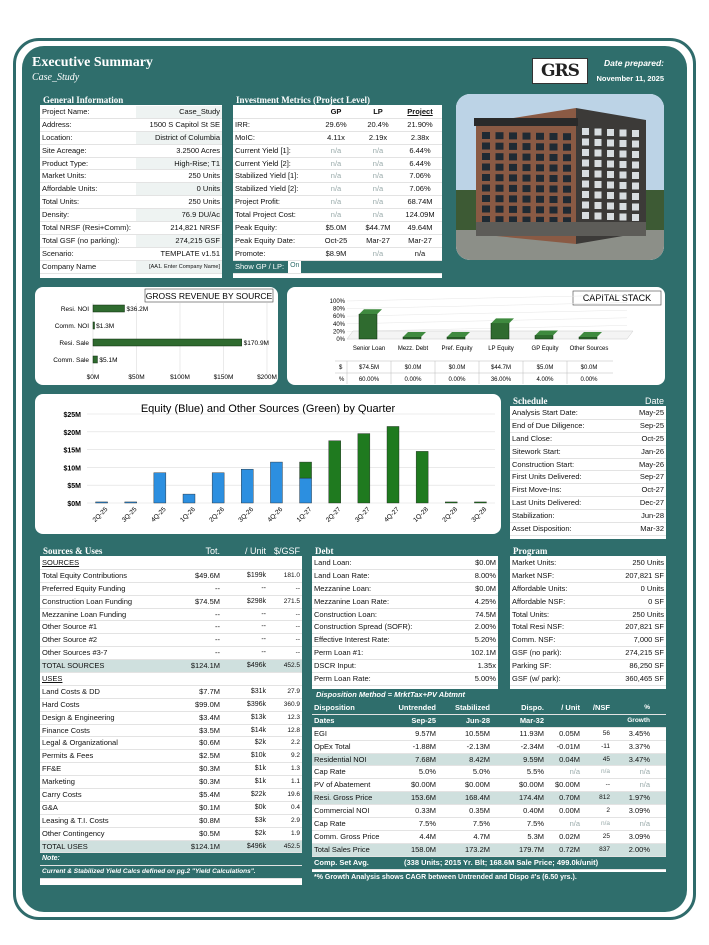  What do you see at coordinates (258, 717) in the screenshot?
I see `use-row-per-unit: $13k` at bounding box center [258, 717].